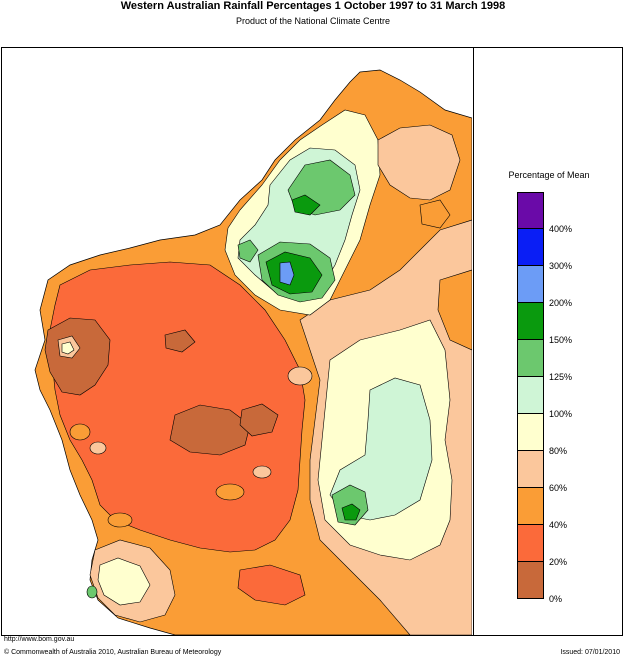 The height and width of the screenshot is (658, 626). What do you see at coordinates (558, 525) in the screenshot?
I see `legend-tick-label: 40%` at bounding box center [558, 525].